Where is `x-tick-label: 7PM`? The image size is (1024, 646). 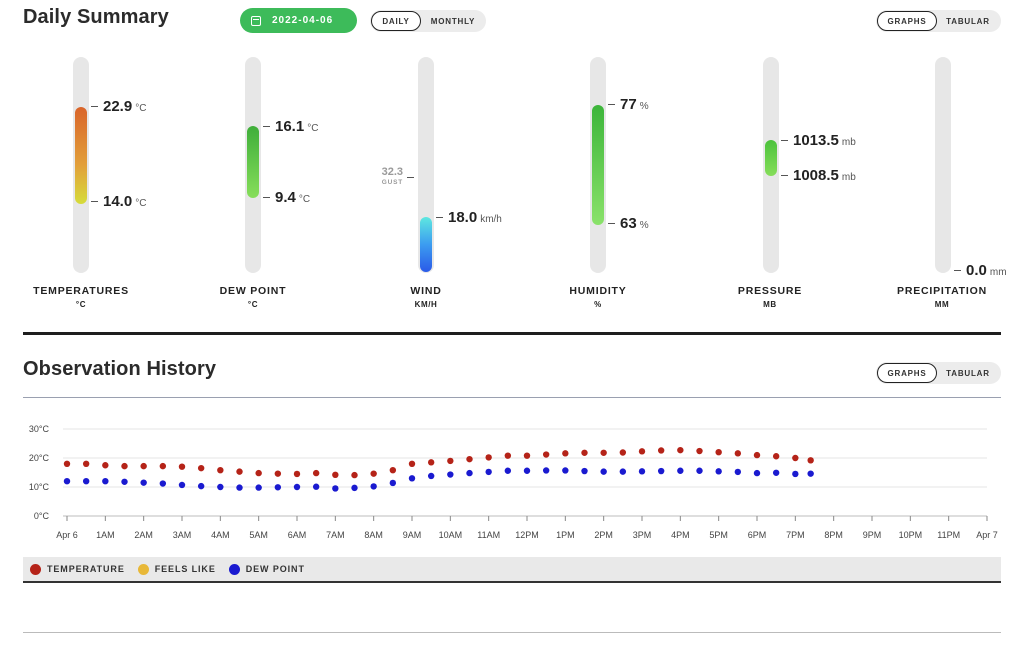 x-tick-label: 7PM is located at coordinates (795, 535).